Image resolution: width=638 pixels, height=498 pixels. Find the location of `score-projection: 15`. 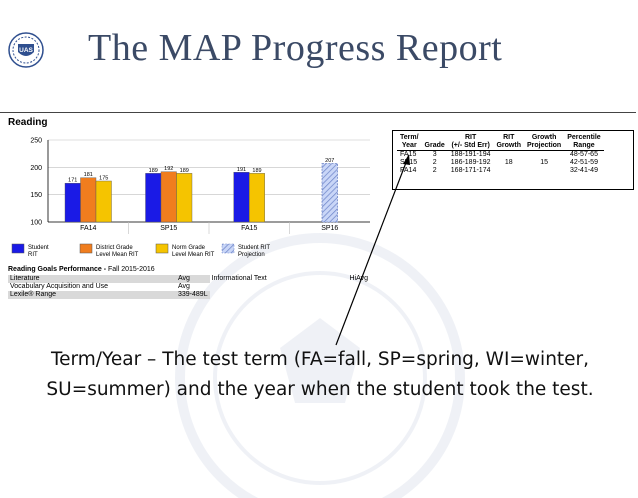

score-projection: 15 is located at coordinates (544, 162).